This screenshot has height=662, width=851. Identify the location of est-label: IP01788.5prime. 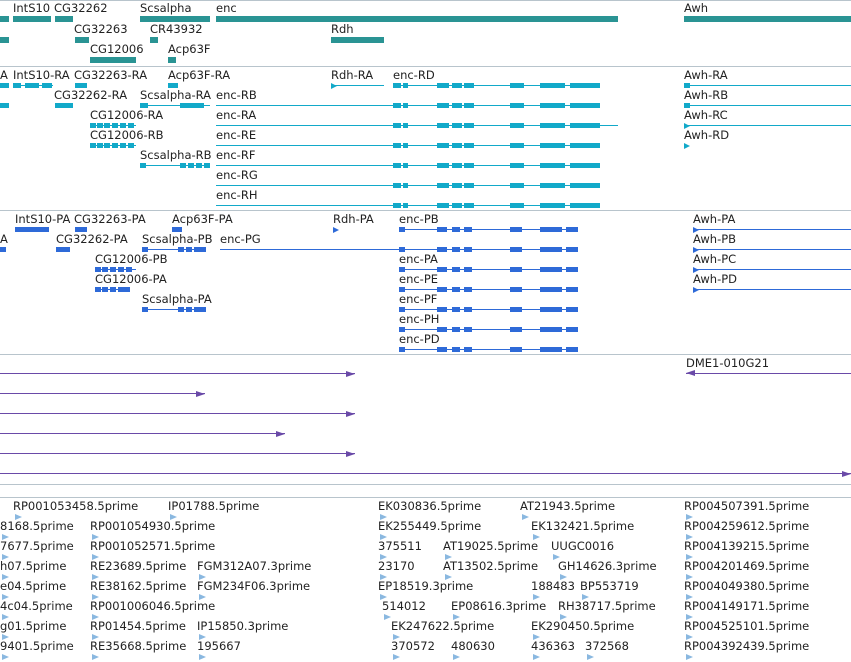
(214, 506).